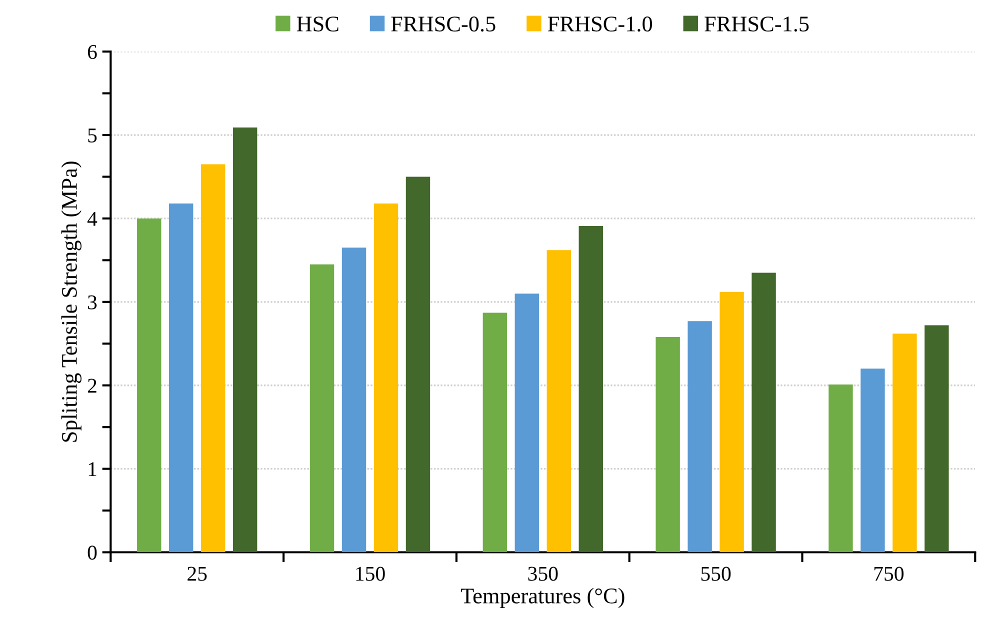 The width and height of the screenshot is (988, 629). I want to click on x-tick-label: 150, so click(370, 573).